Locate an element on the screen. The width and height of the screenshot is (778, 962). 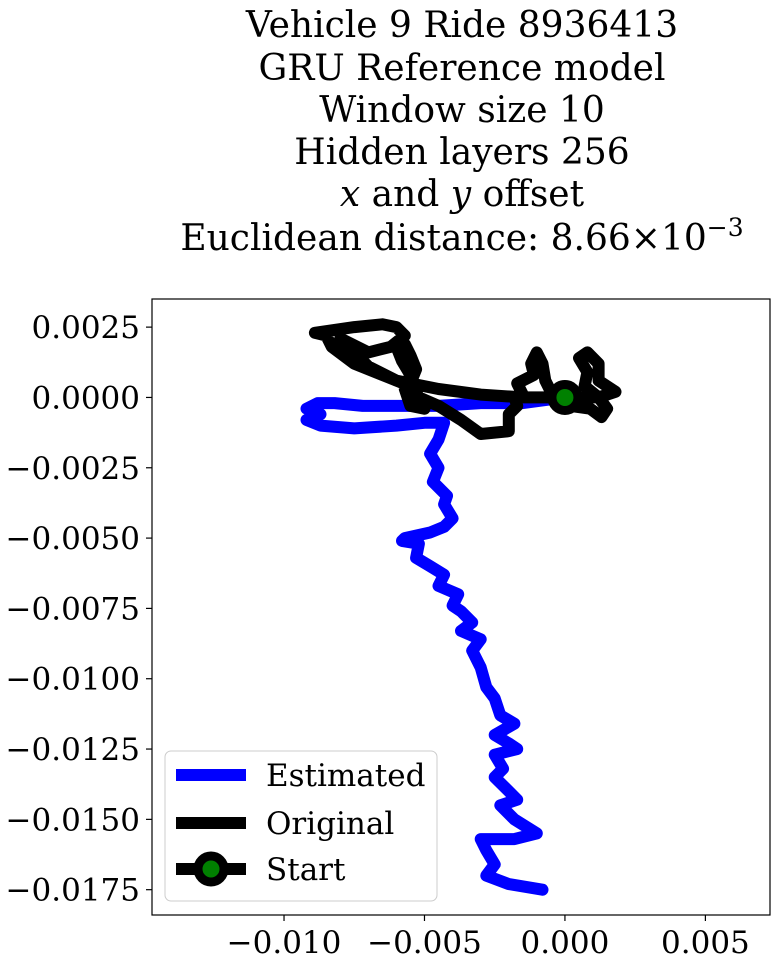
x-tick-label: 0.000 is located at coordinates (565, 943).